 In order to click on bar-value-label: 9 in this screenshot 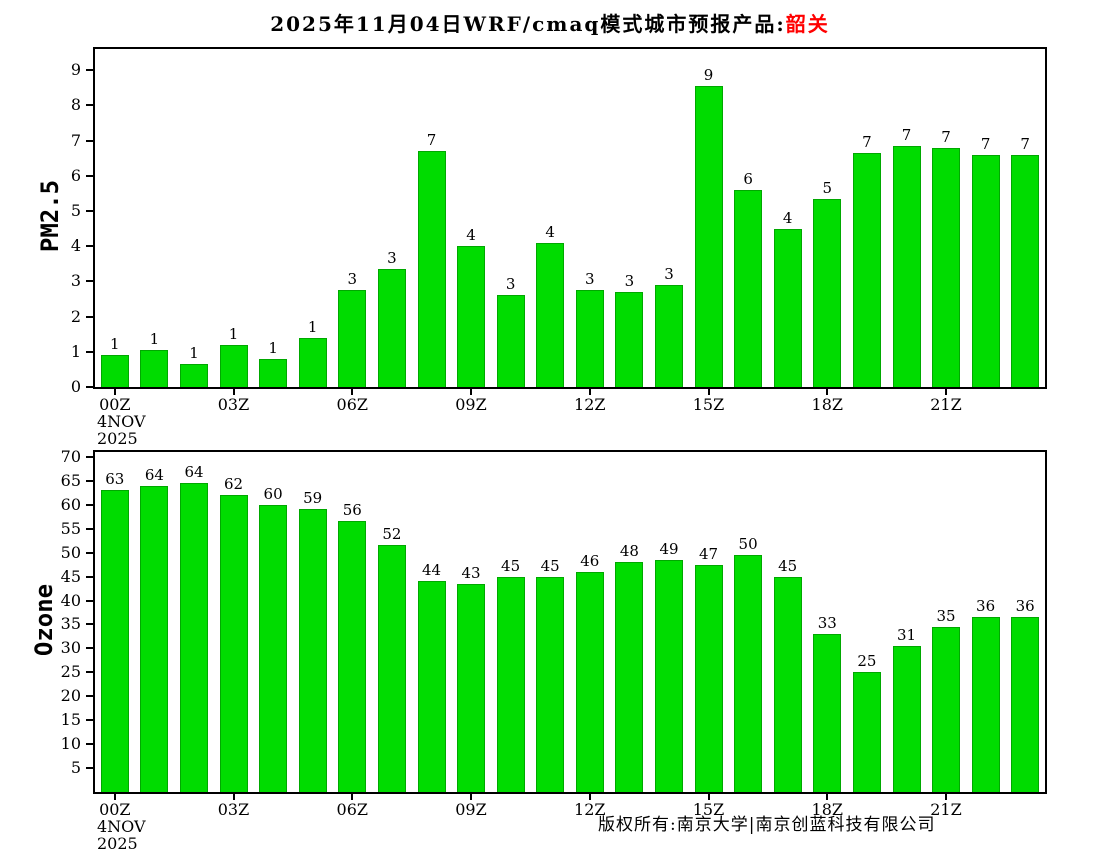, I will do `click(708, 75)`.